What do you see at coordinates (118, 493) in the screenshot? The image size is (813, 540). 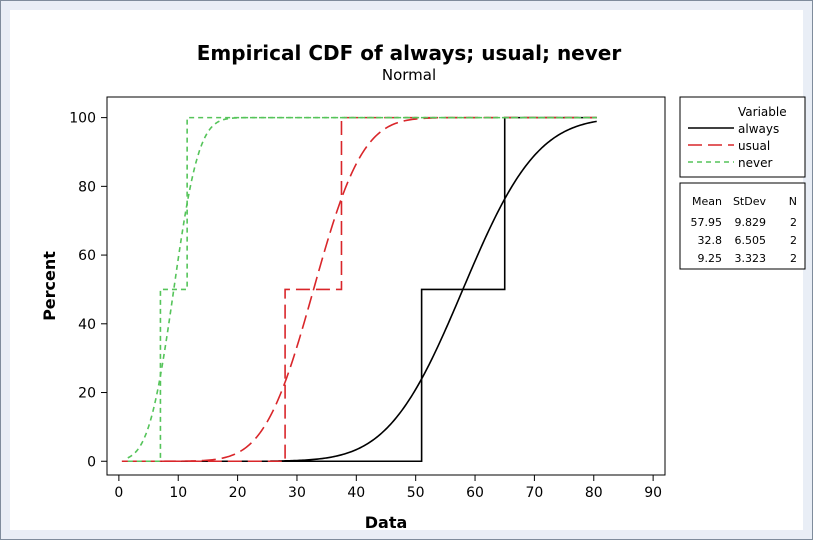 I see `x-tick-label: 0` at bounding box center [118, 493].